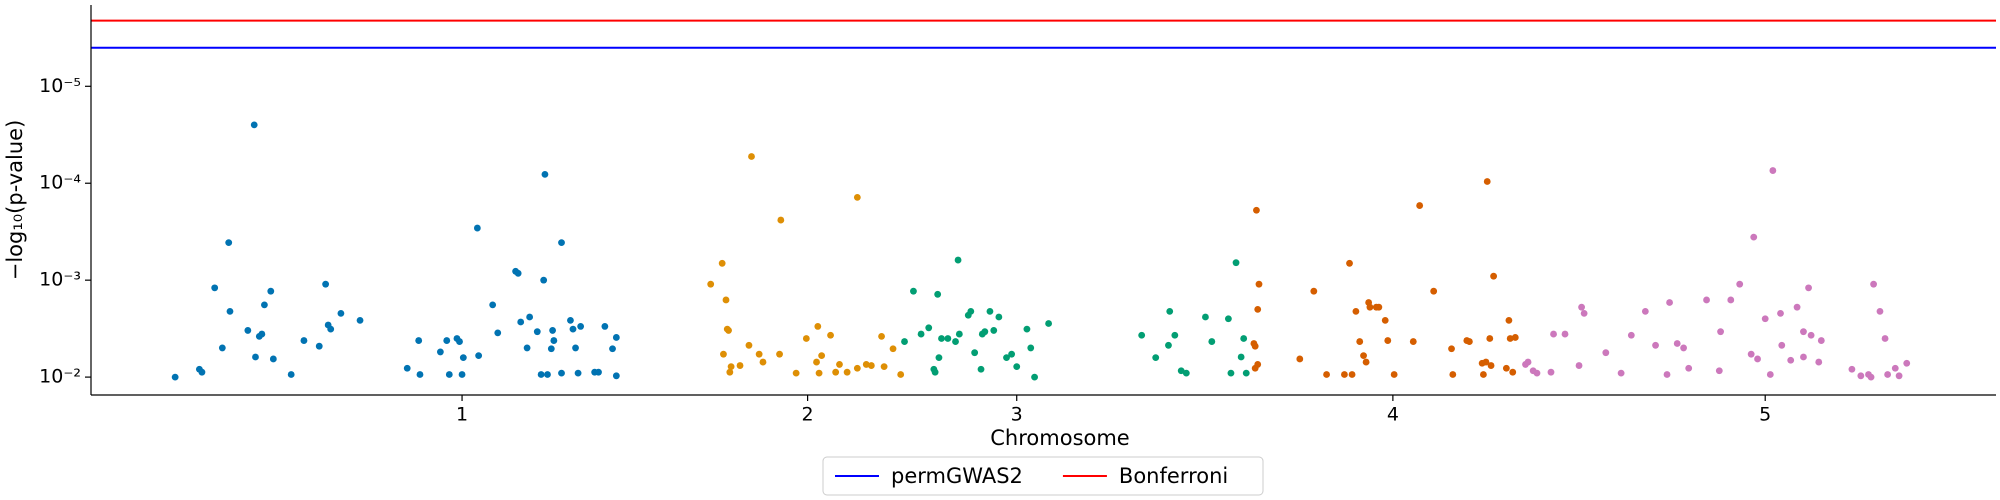  I want to click on legend-label: permGWAS2, so click(957, 476).